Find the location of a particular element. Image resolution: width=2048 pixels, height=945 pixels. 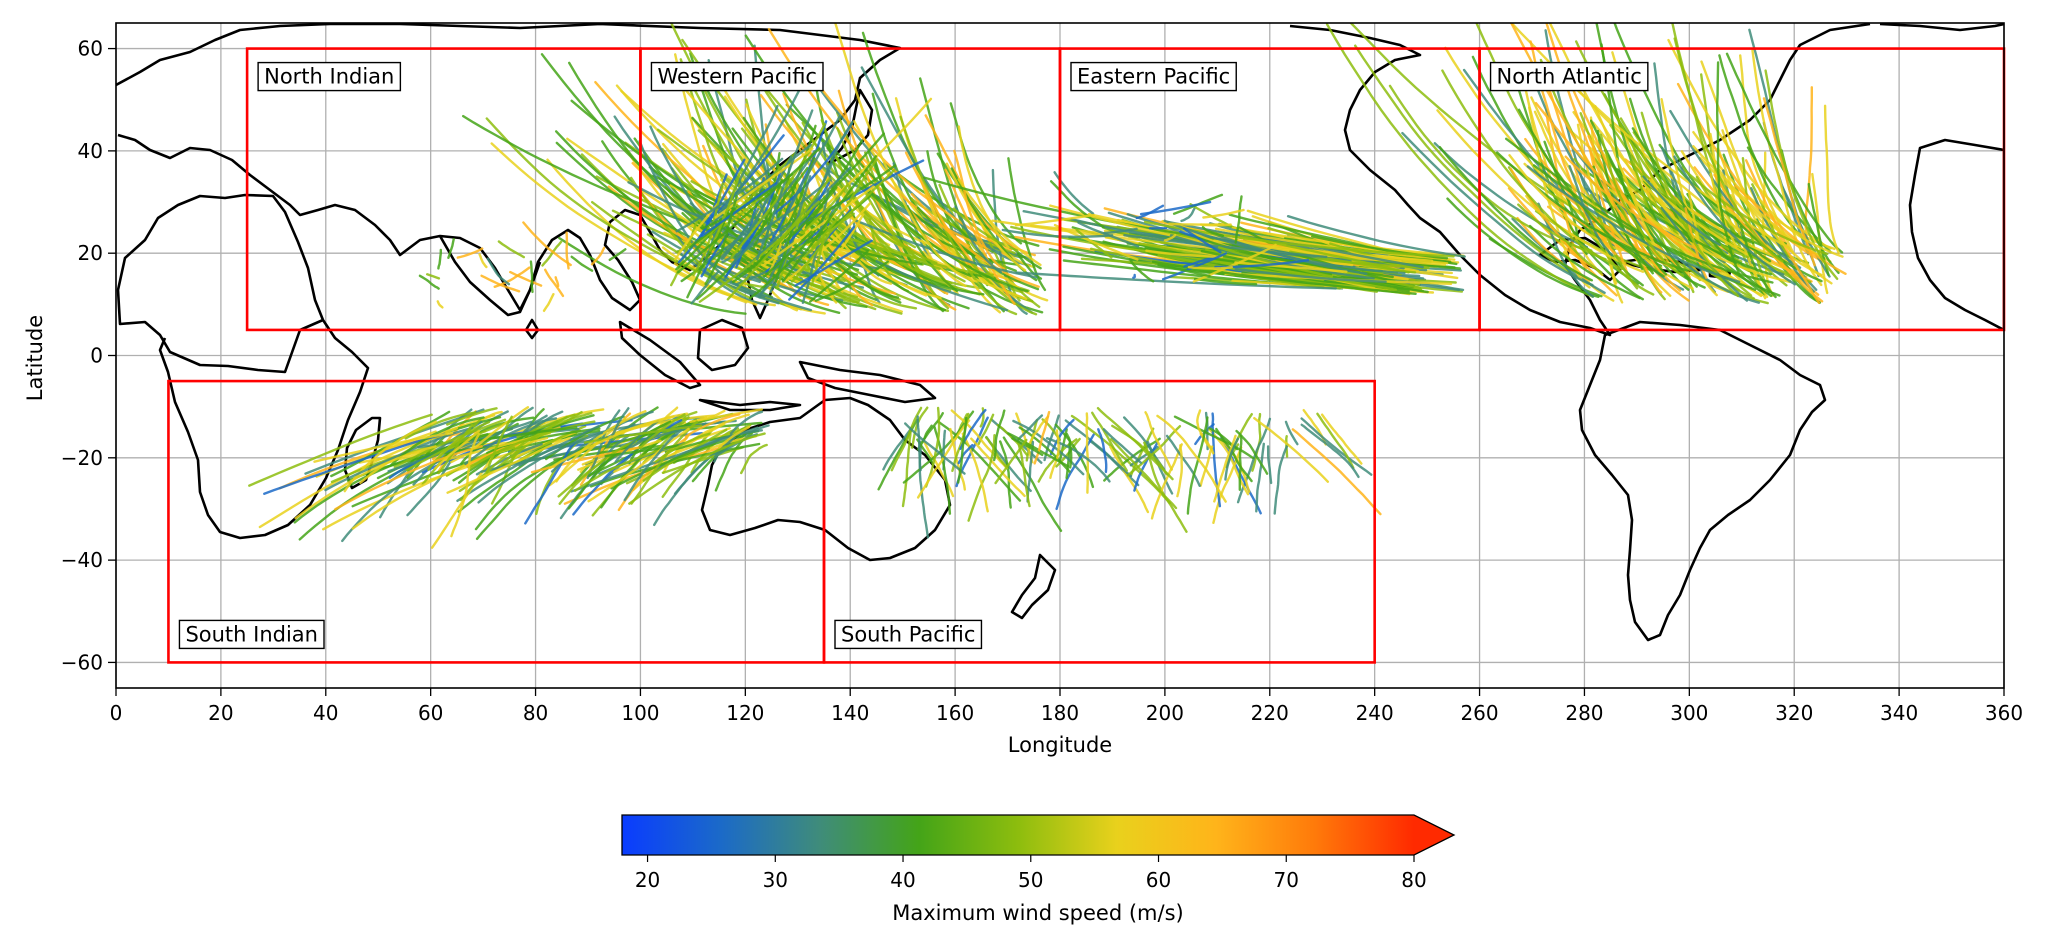

colorbar-ticks: 20 30 40 50 60 70 80 is located at coordinates (1031, 873).